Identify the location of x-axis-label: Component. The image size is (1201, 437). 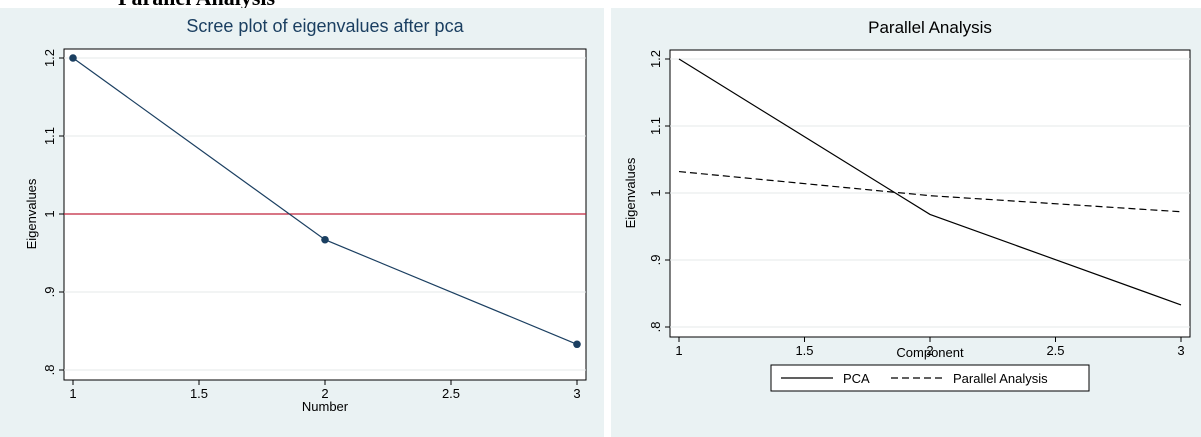
(930, 352).